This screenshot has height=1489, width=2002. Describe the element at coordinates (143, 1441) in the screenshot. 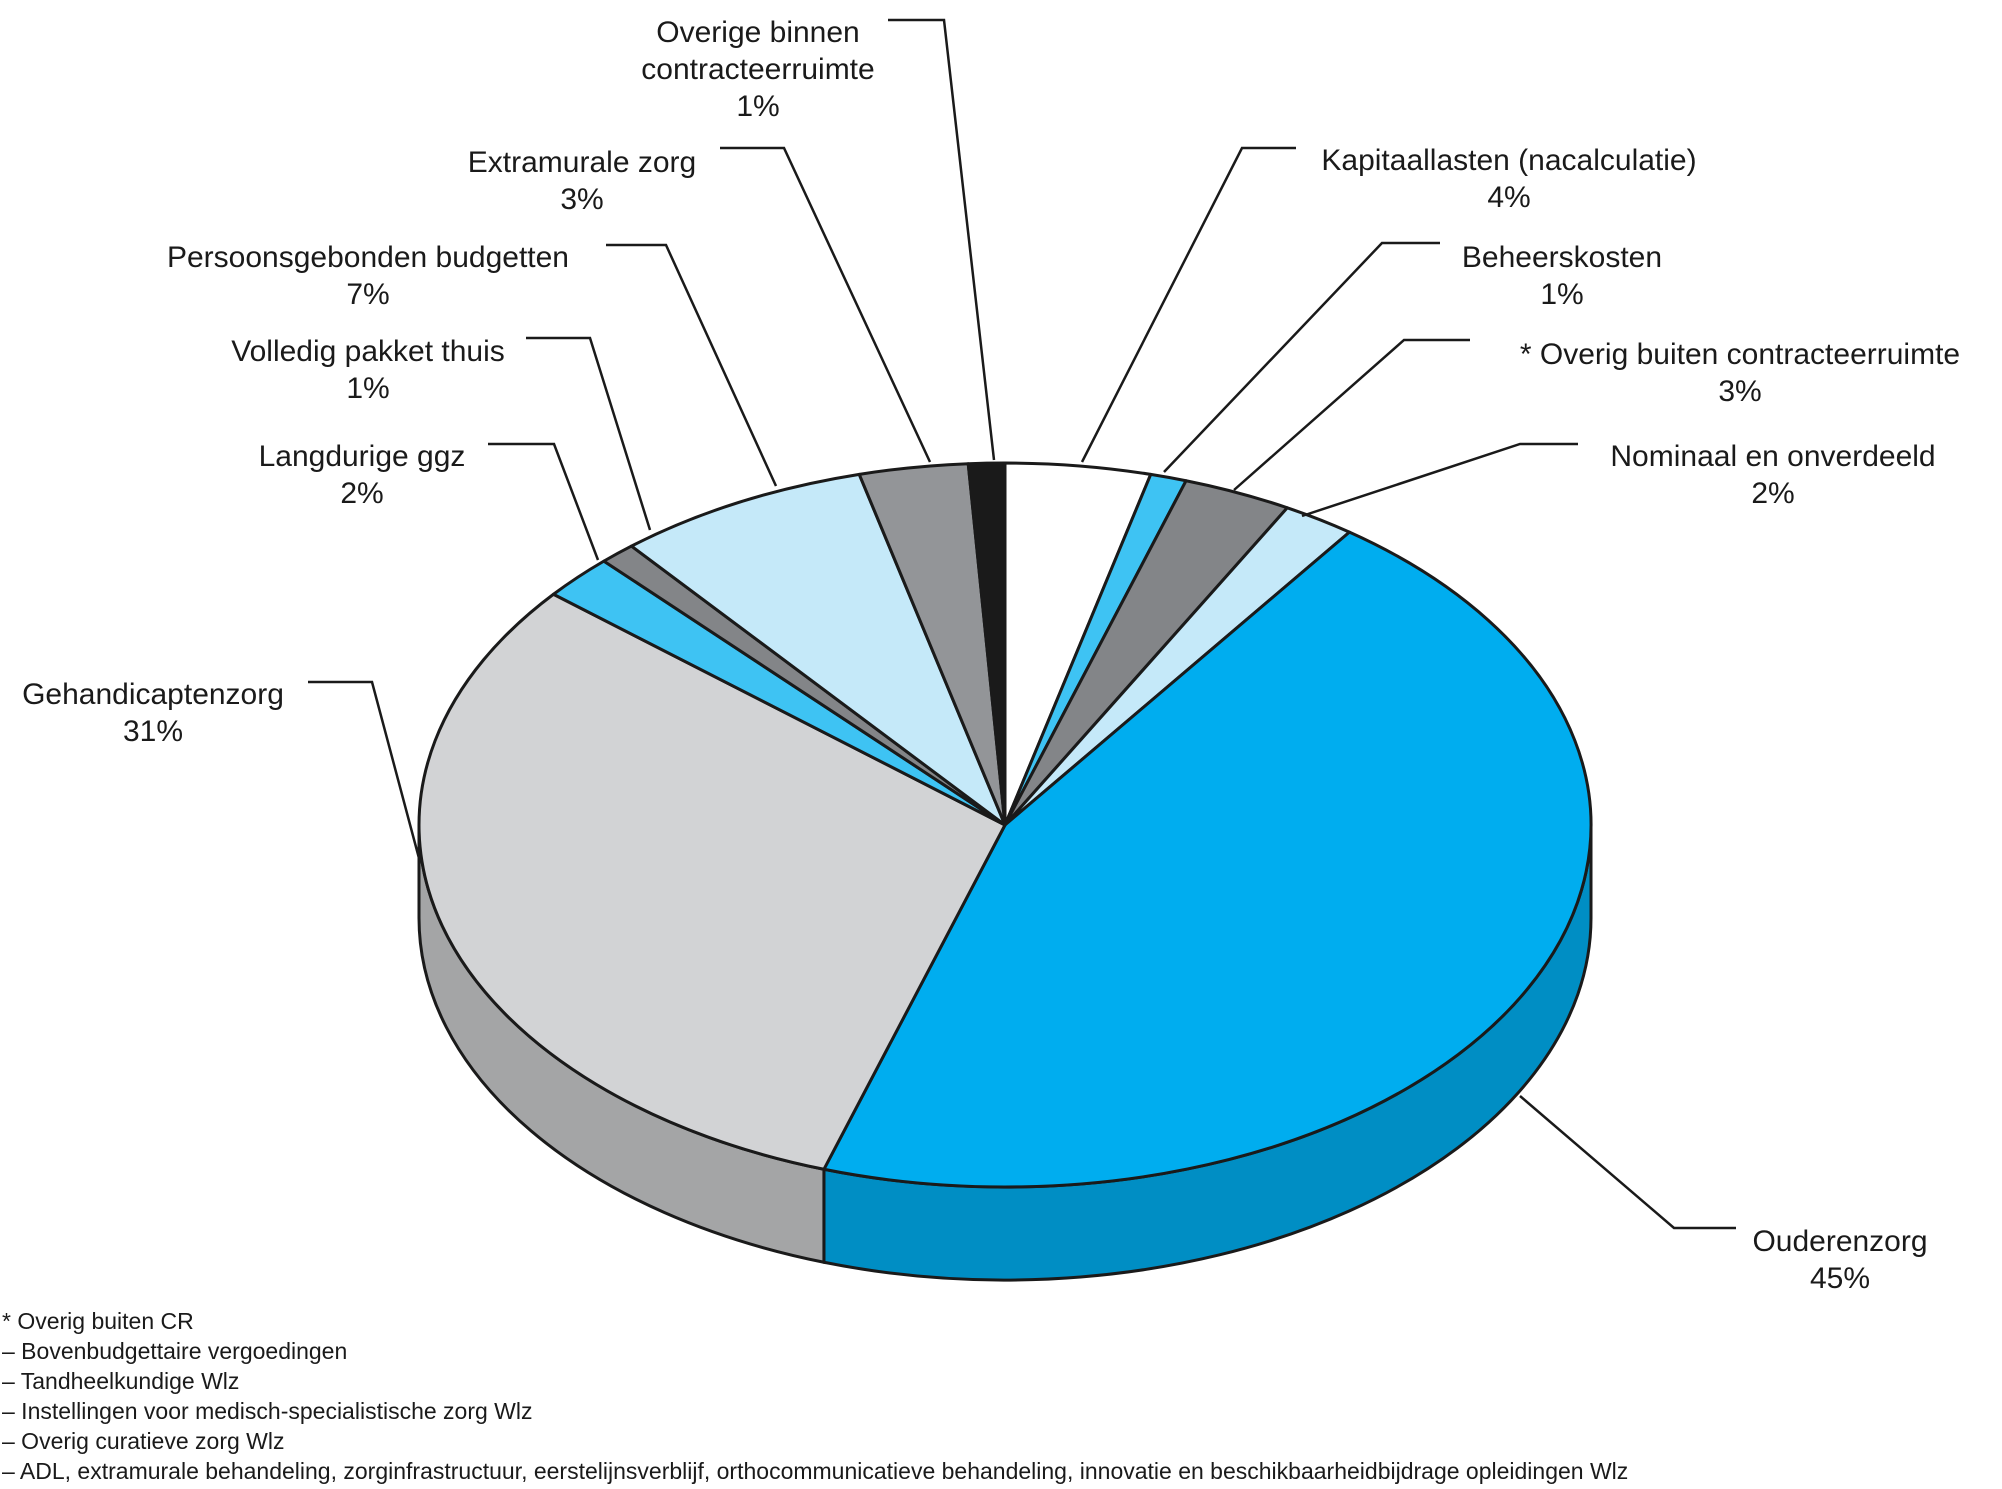

I see `footnote-line: – Overig curatieve zorg Wlz` at that location.